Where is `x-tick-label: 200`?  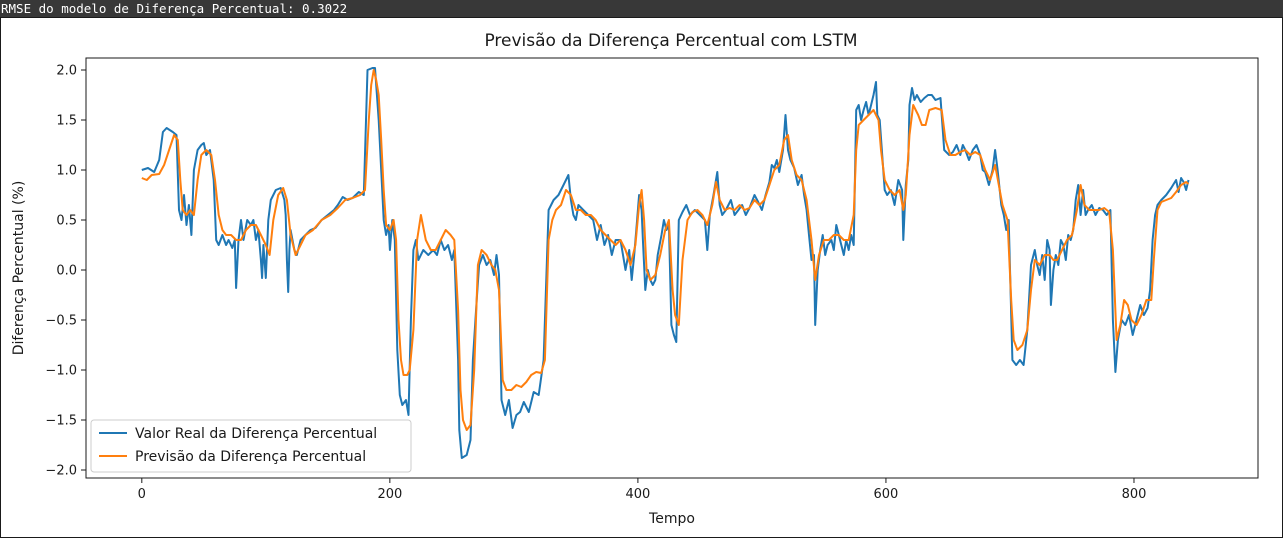
x-tick-label: 200 is located at coordinates (389, 494).